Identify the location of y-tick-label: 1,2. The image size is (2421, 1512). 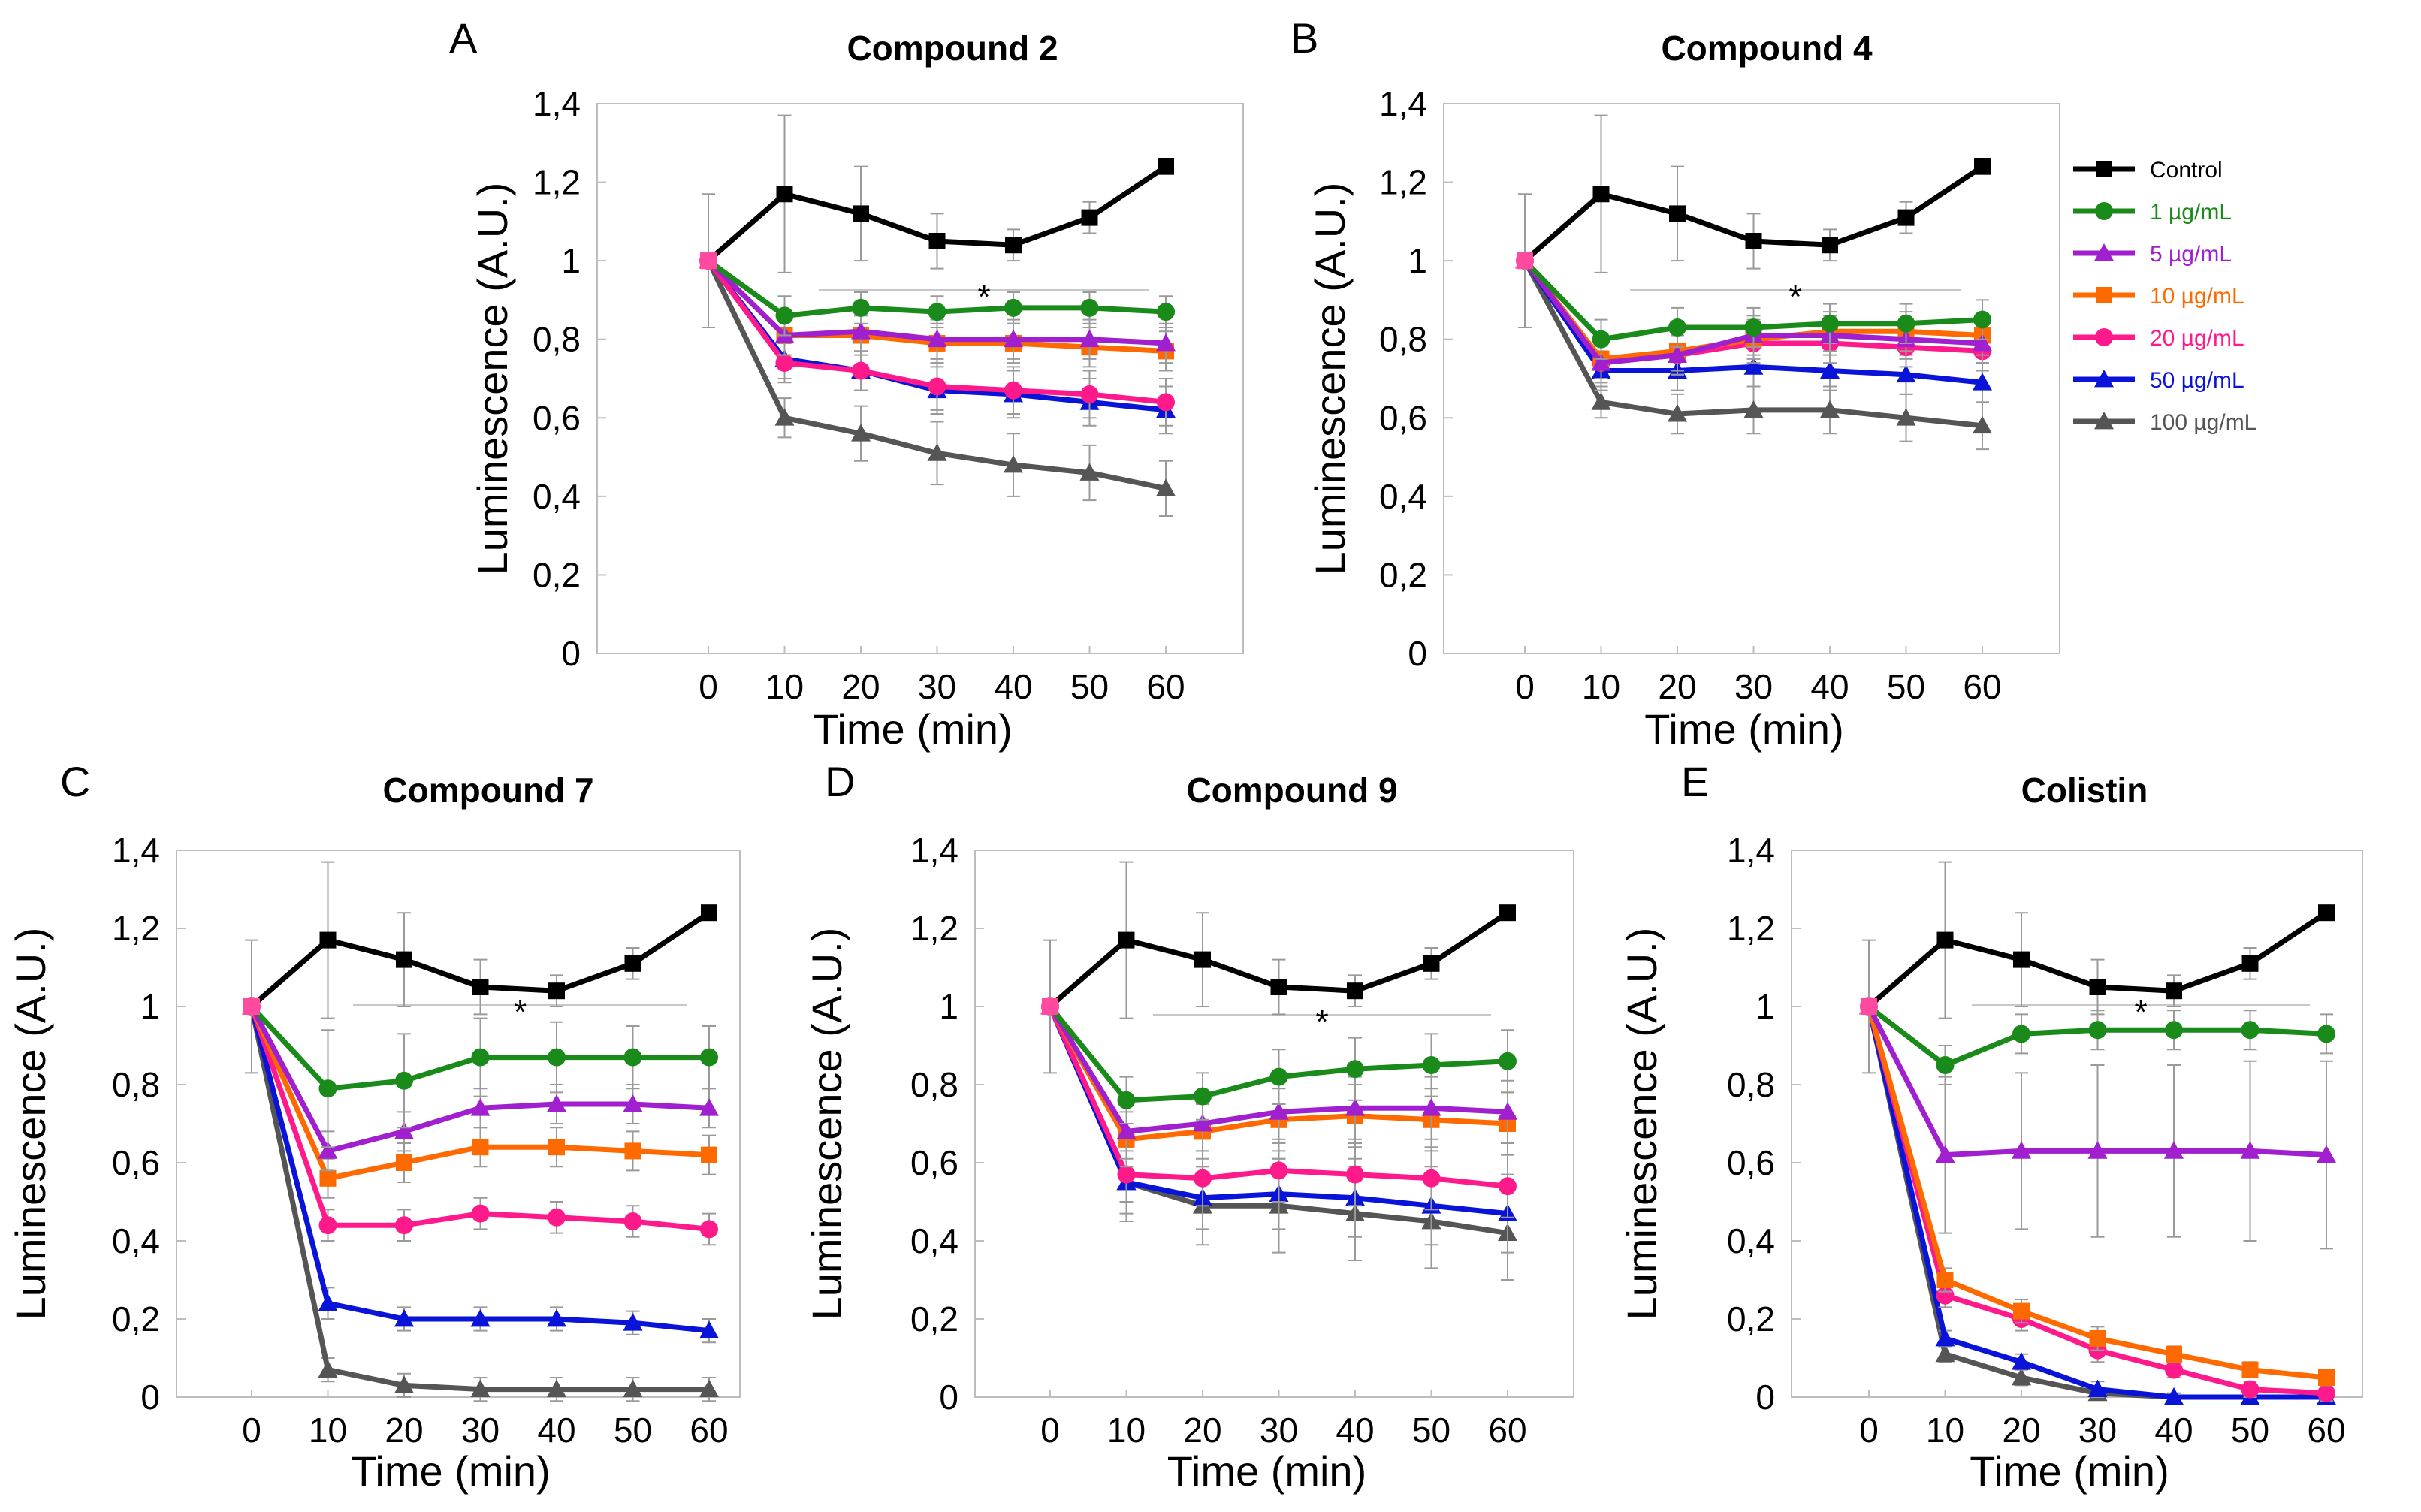
(934, 928).